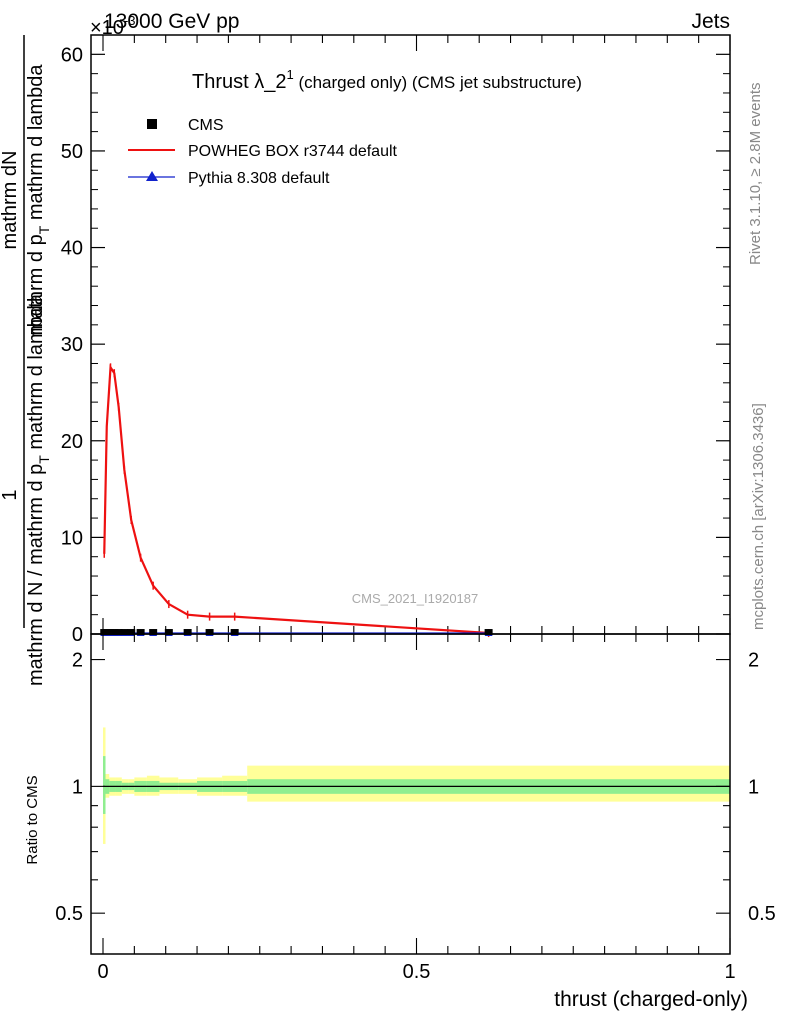 This screenshot has height=1024, width=786. What do you see at coordinates (152, 124) in the screenshot?
I see `legend-marker-cms` at bounding box center [152, 124].